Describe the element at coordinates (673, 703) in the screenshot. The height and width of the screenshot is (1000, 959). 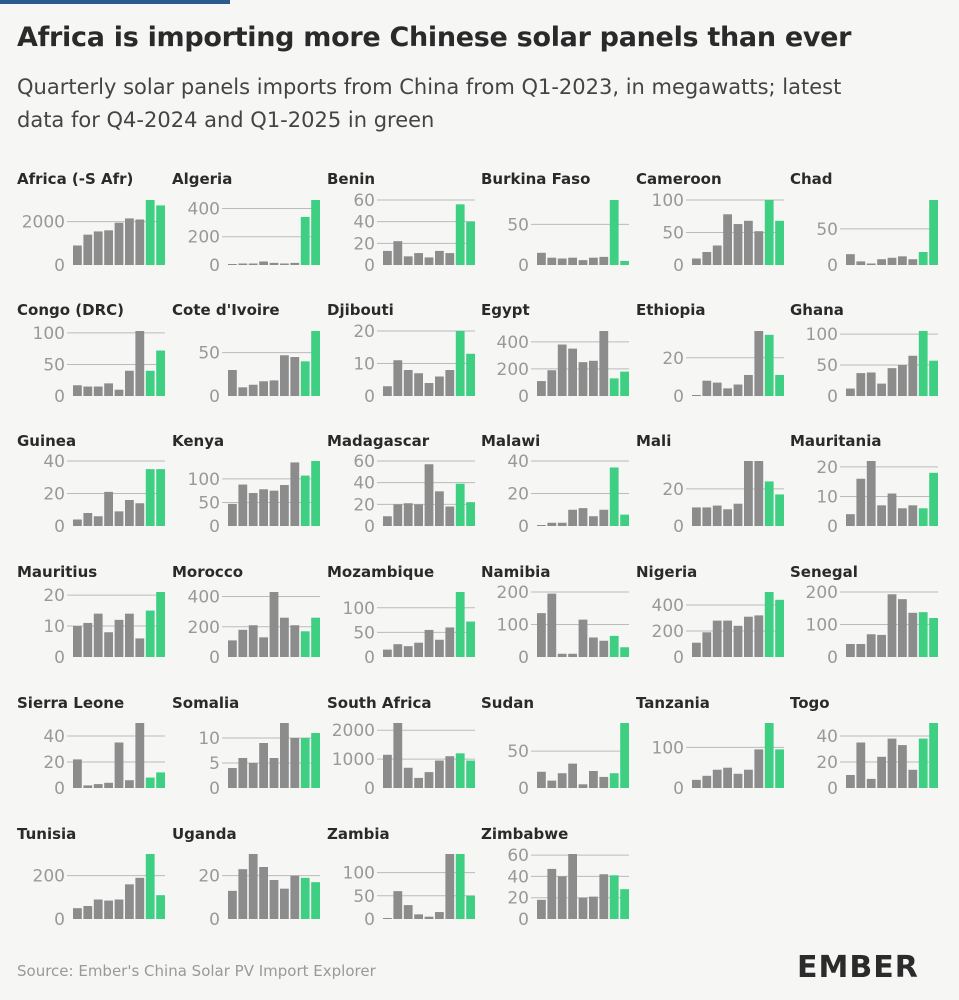
I see `chart-title: Tanzania` at that location.